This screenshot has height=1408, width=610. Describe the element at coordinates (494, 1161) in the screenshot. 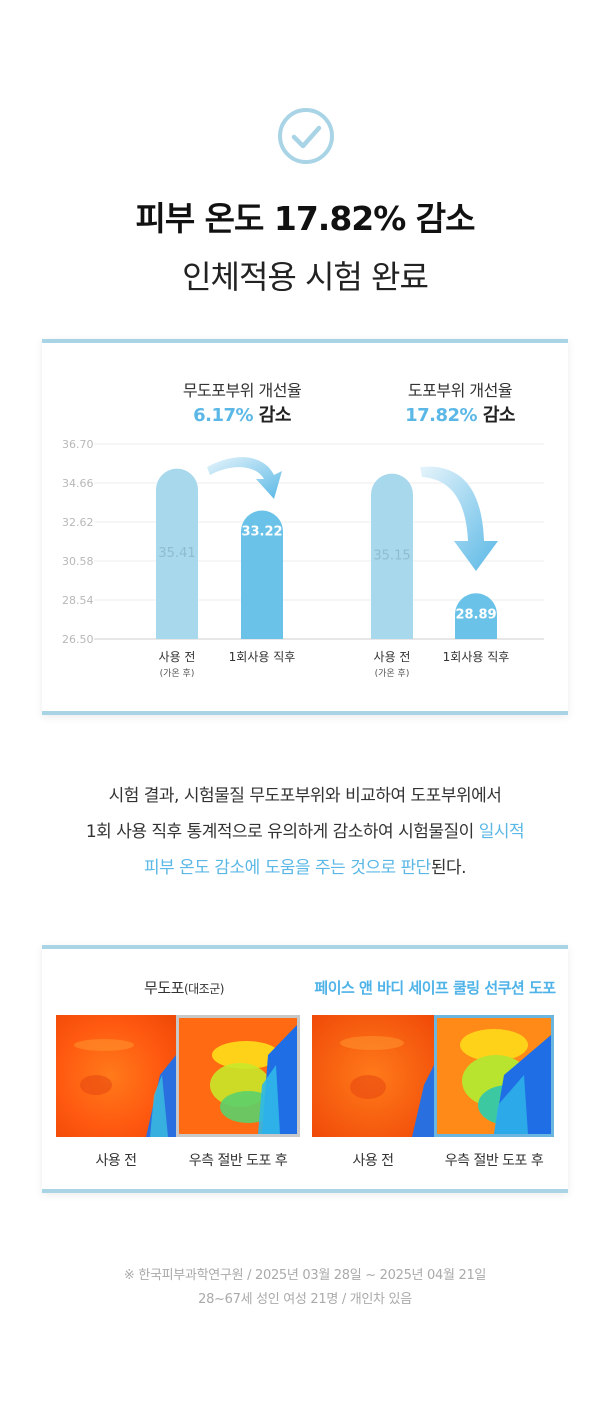

I see `caption-product-after: 우측 절반 도포 후` at that location.